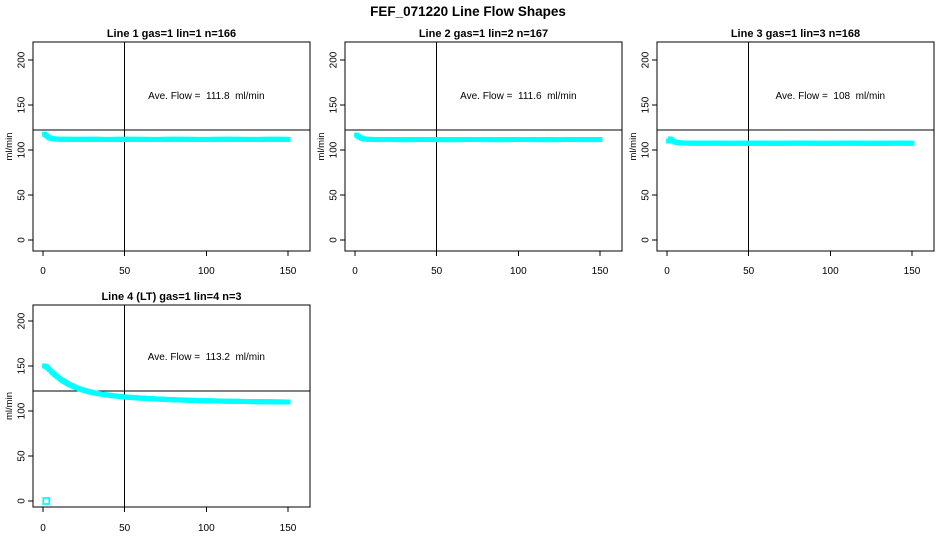  What do you see at coordinates (795, 34) in the screenshot?
I see `panel-title: Line 3 gas=1 lin=3 n=168` at bounding box center [795, 34].